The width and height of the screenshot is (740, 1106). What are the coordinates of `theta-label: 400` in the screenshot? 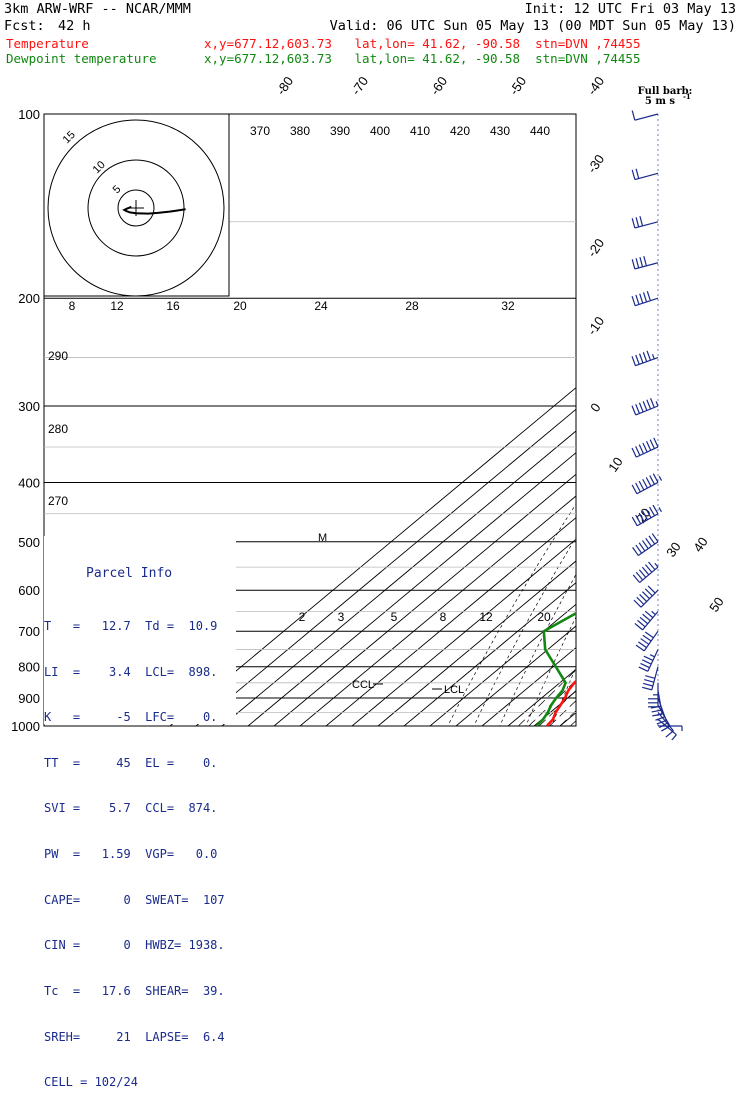 It's located at (380, 131).